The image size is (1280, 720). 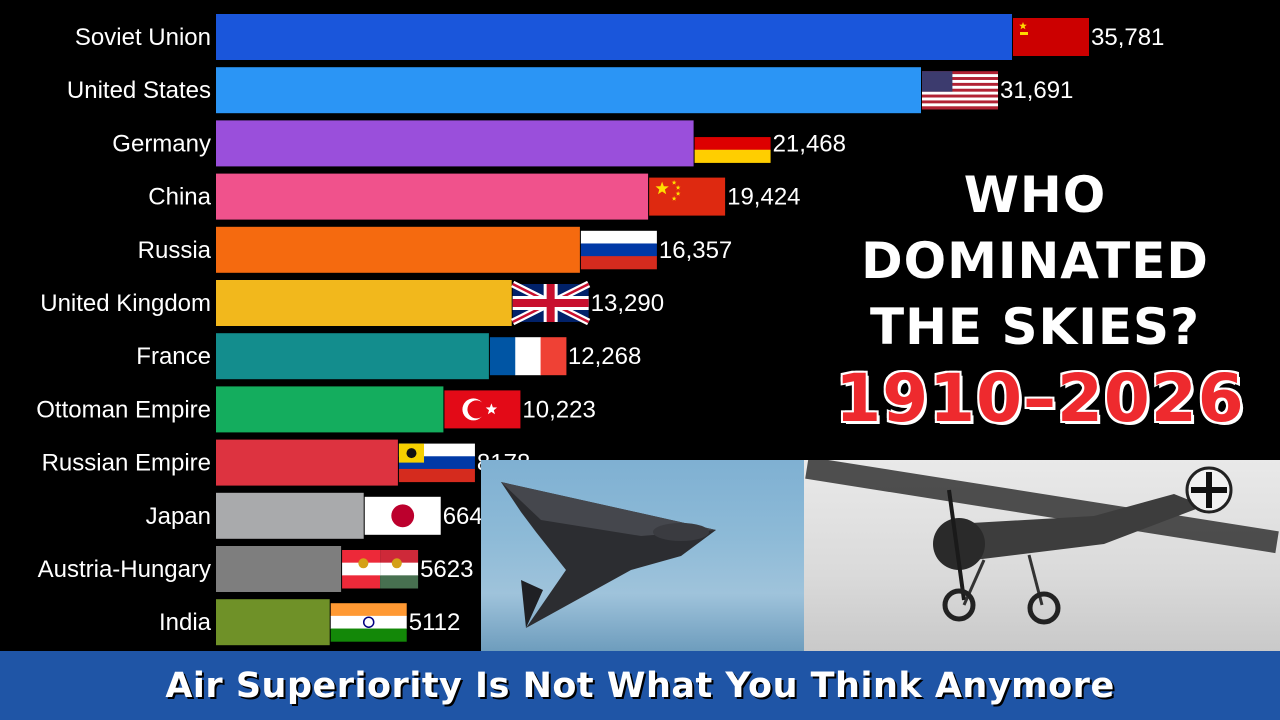 What do you see at coordinates (482, 409) in the screenshot?
I see `flag-ottoman-empire-icon` at bounding box center [482, 409].